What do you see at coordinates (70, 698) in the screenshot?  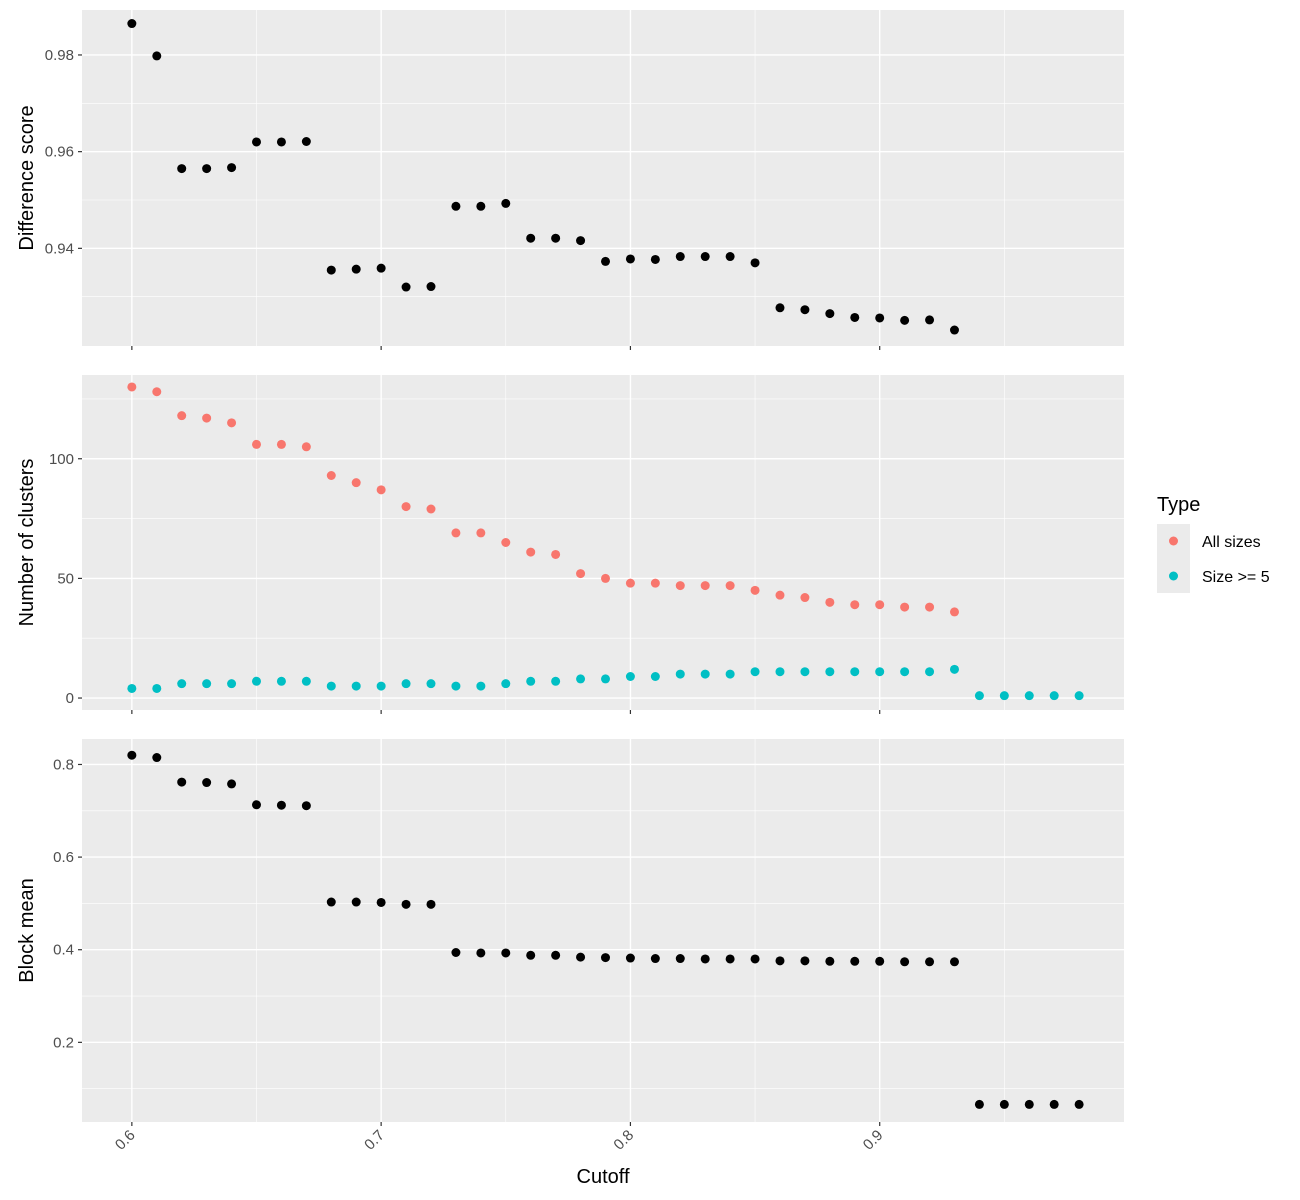 I see `y-tick-label: 0` at bounding box center [70, 698].